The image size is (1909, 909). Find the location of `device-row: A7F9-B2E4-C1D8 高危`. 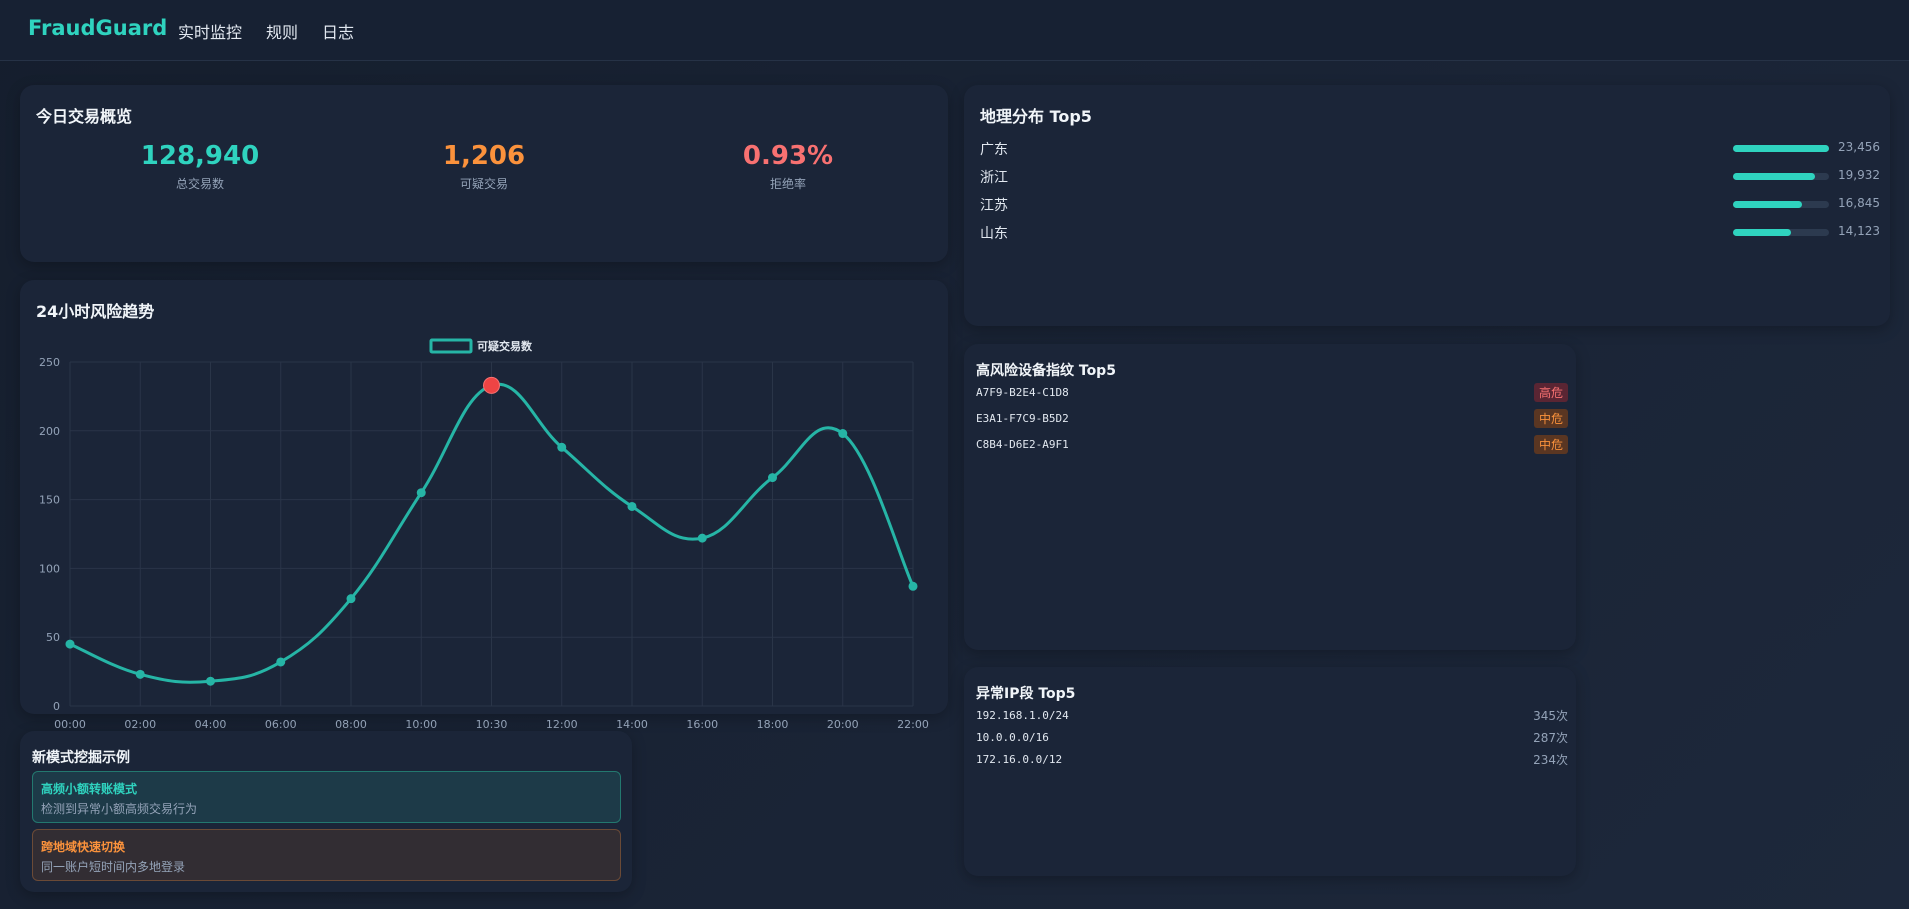

device-row: A7F9-B2E4-C1D8 高危 is located at coordinates (1272, 393).